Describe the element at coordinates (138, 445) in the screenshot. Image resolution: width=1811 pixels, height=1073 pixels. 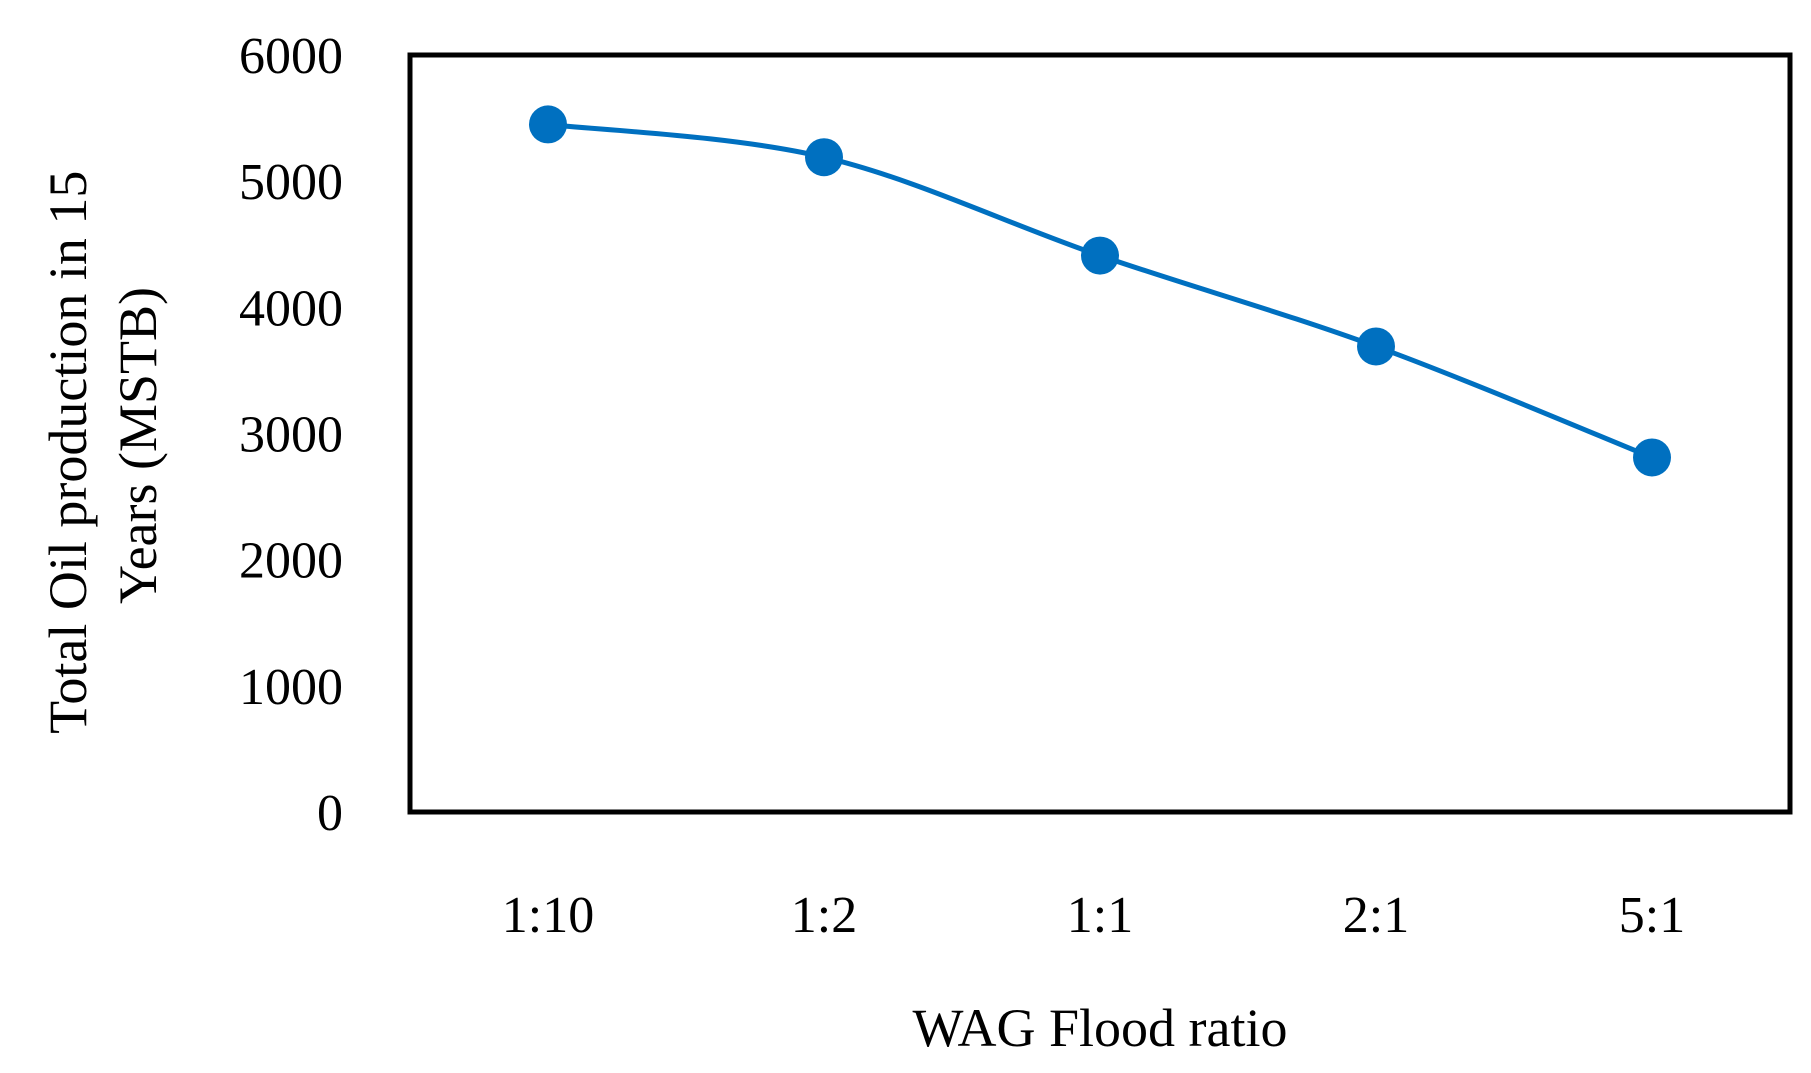
I see `y-axis-title-line-2: Years (MSTB)` at that location.